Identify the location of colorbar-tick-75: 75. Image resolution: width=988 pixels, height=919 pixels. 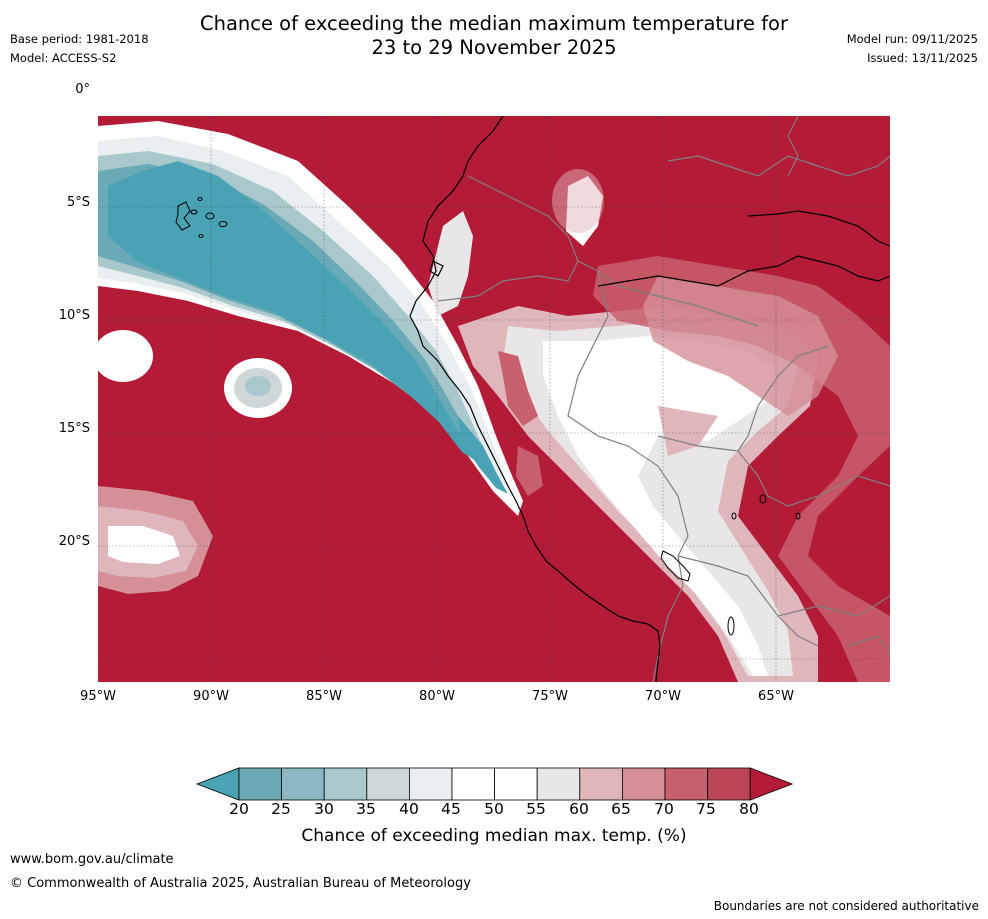
(706, 809).